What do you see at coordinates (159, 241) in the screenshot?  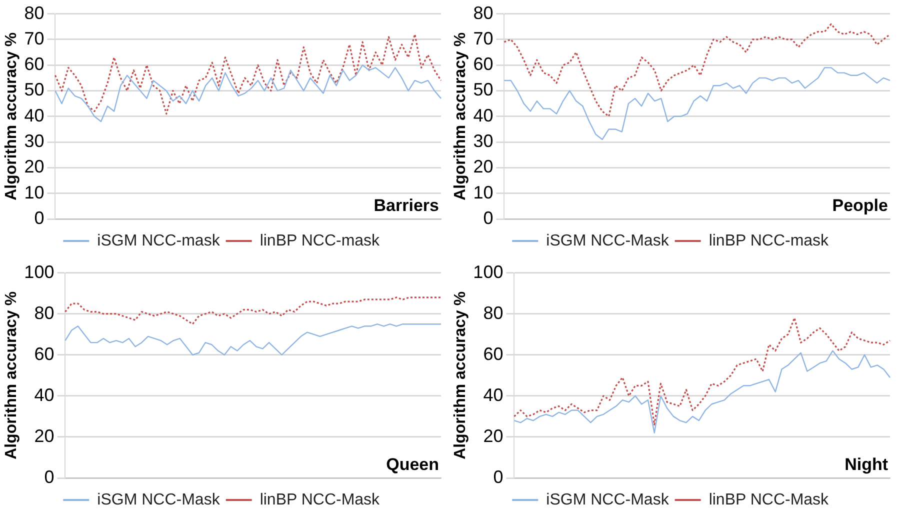 I see `legend-label: iSGM NCC-mask` at bounding box center [159, 241].